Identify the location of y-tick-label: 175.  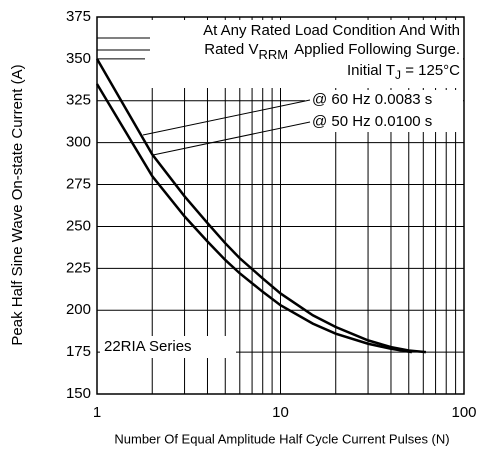
(78, 351).